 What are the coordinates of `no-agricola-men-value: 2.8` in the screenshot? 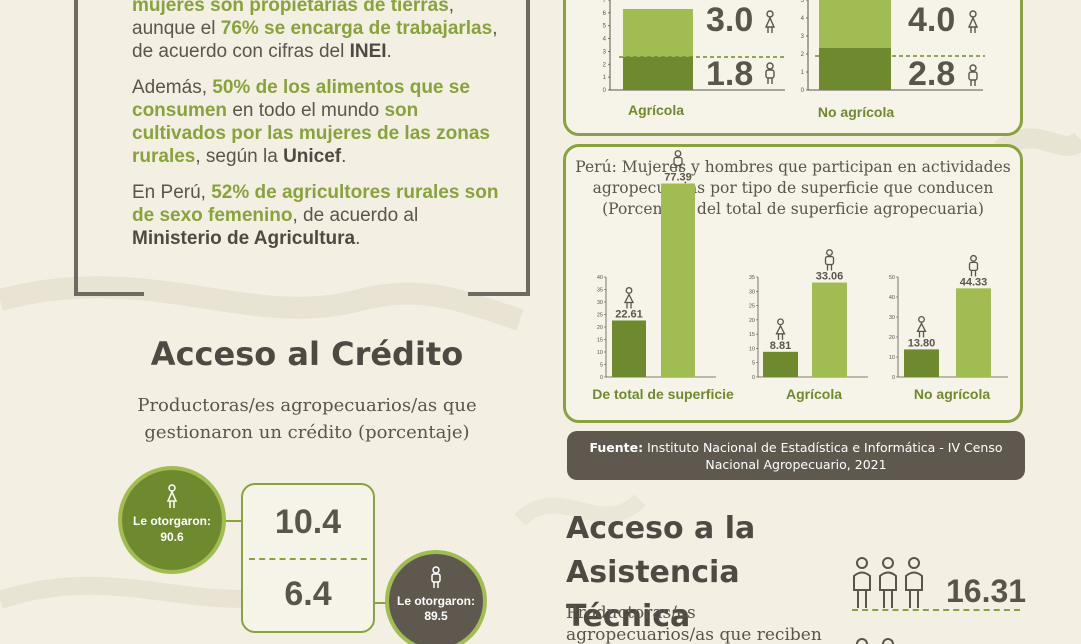 It's located at (932, 74).